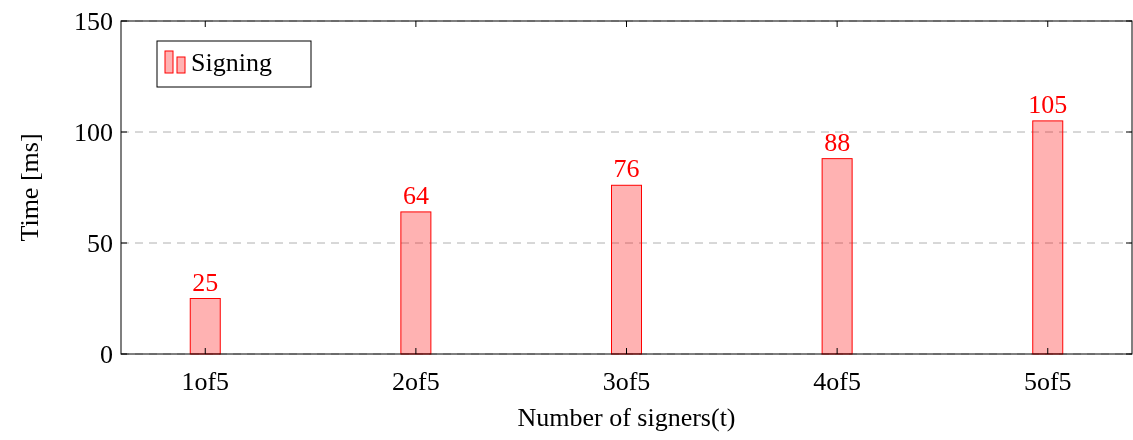 The width and height of the screenshot is (1133, 440). What do you see at coordinates (100, 243) in the screenshot?
I see `y-tick-label: 50` at bounding box center [100, 243].